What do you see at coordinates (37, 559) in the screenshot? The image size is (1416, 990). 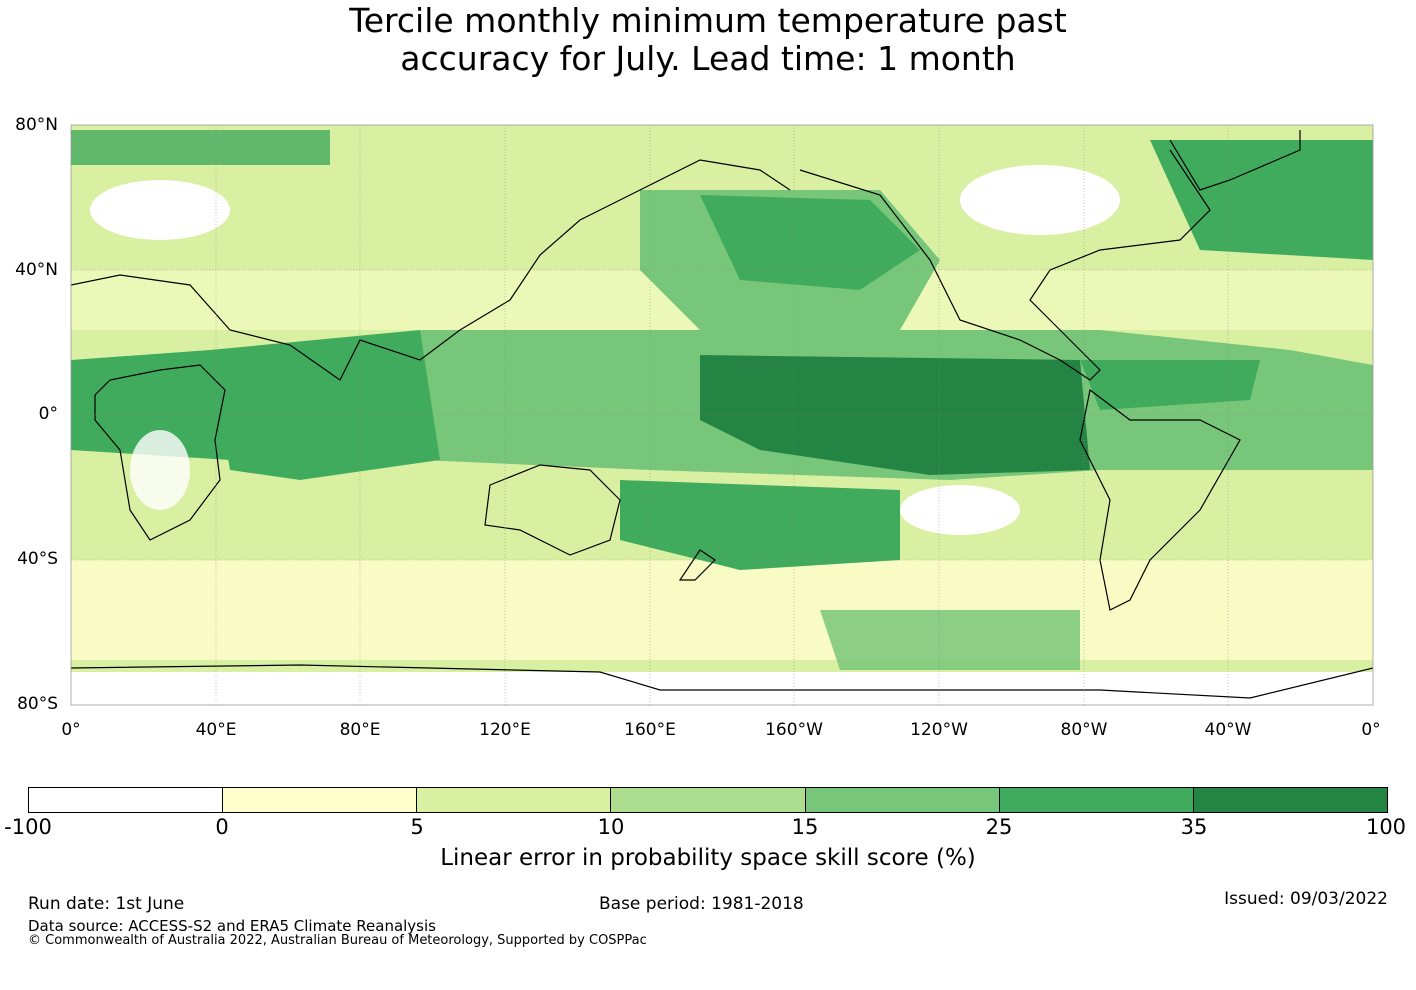 I see `lat-label-40s: 40°S` at bounding box center [37, 559].